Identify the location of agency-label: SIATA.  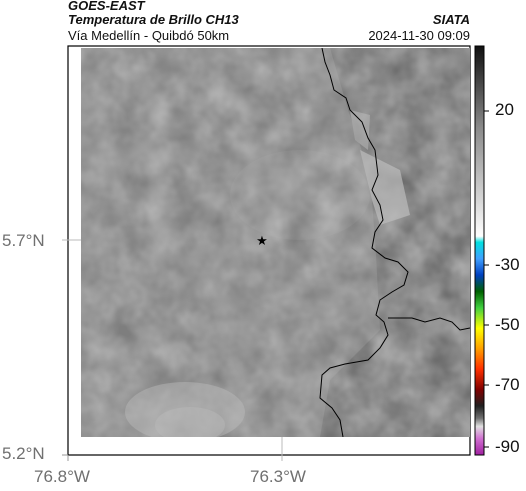
(451, 19).